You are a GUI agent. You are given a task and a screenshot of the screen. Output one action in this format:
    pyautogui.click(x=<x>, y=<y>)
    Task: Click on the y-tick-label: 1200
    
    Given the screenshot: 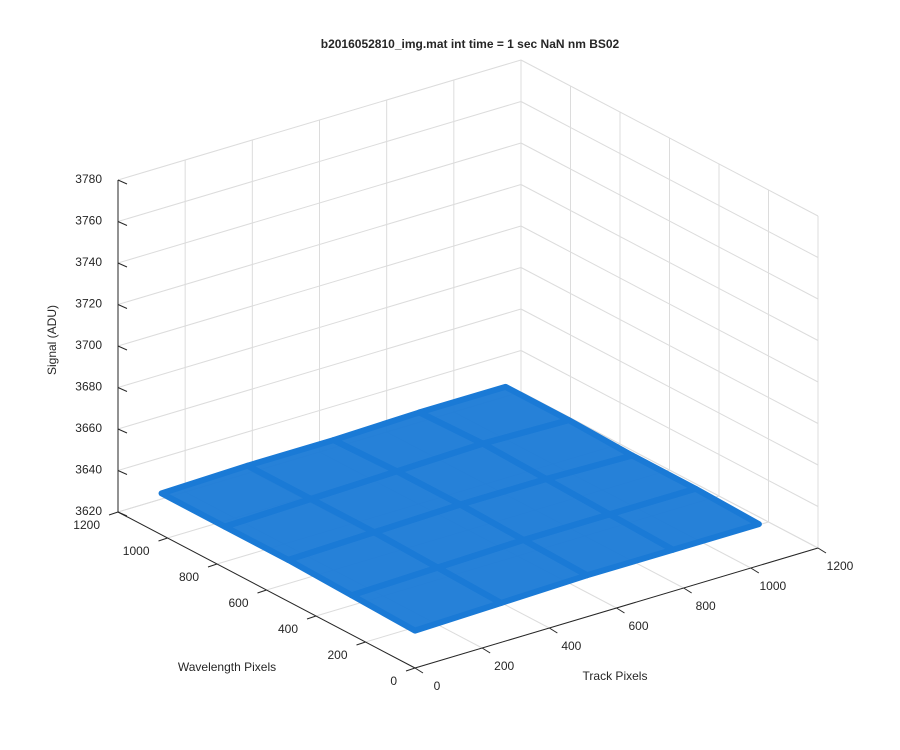 What is the action you would take?
    pyautogui.click(x=86, y=525)
    